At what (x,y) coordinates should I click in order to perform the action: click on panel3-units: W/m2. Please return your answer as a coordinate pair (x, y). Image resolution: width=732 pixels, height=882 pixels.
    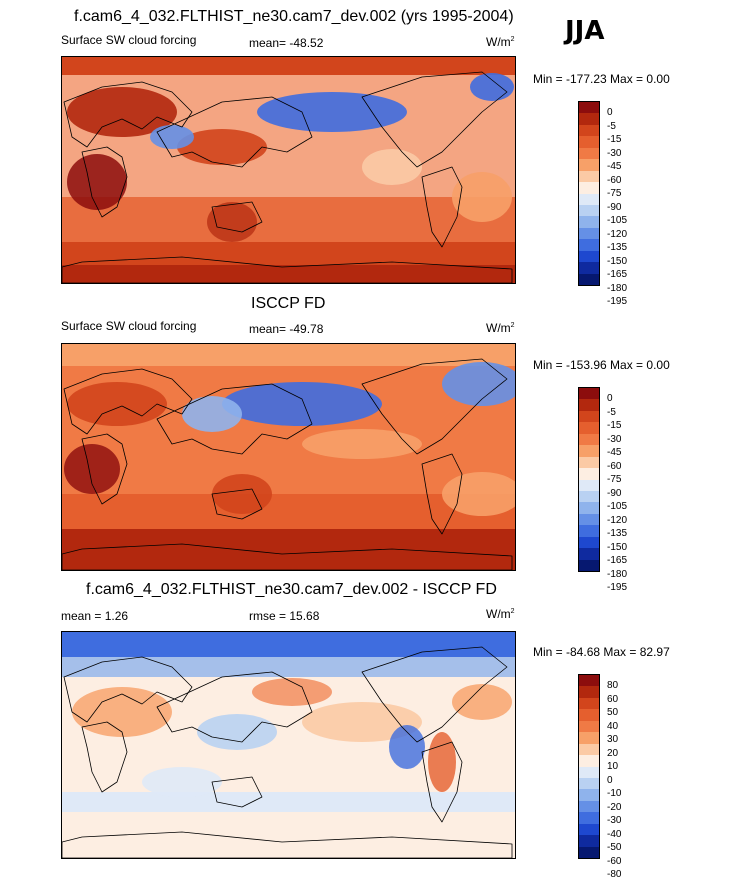
    Looking at the image, I should click on (500, 614).